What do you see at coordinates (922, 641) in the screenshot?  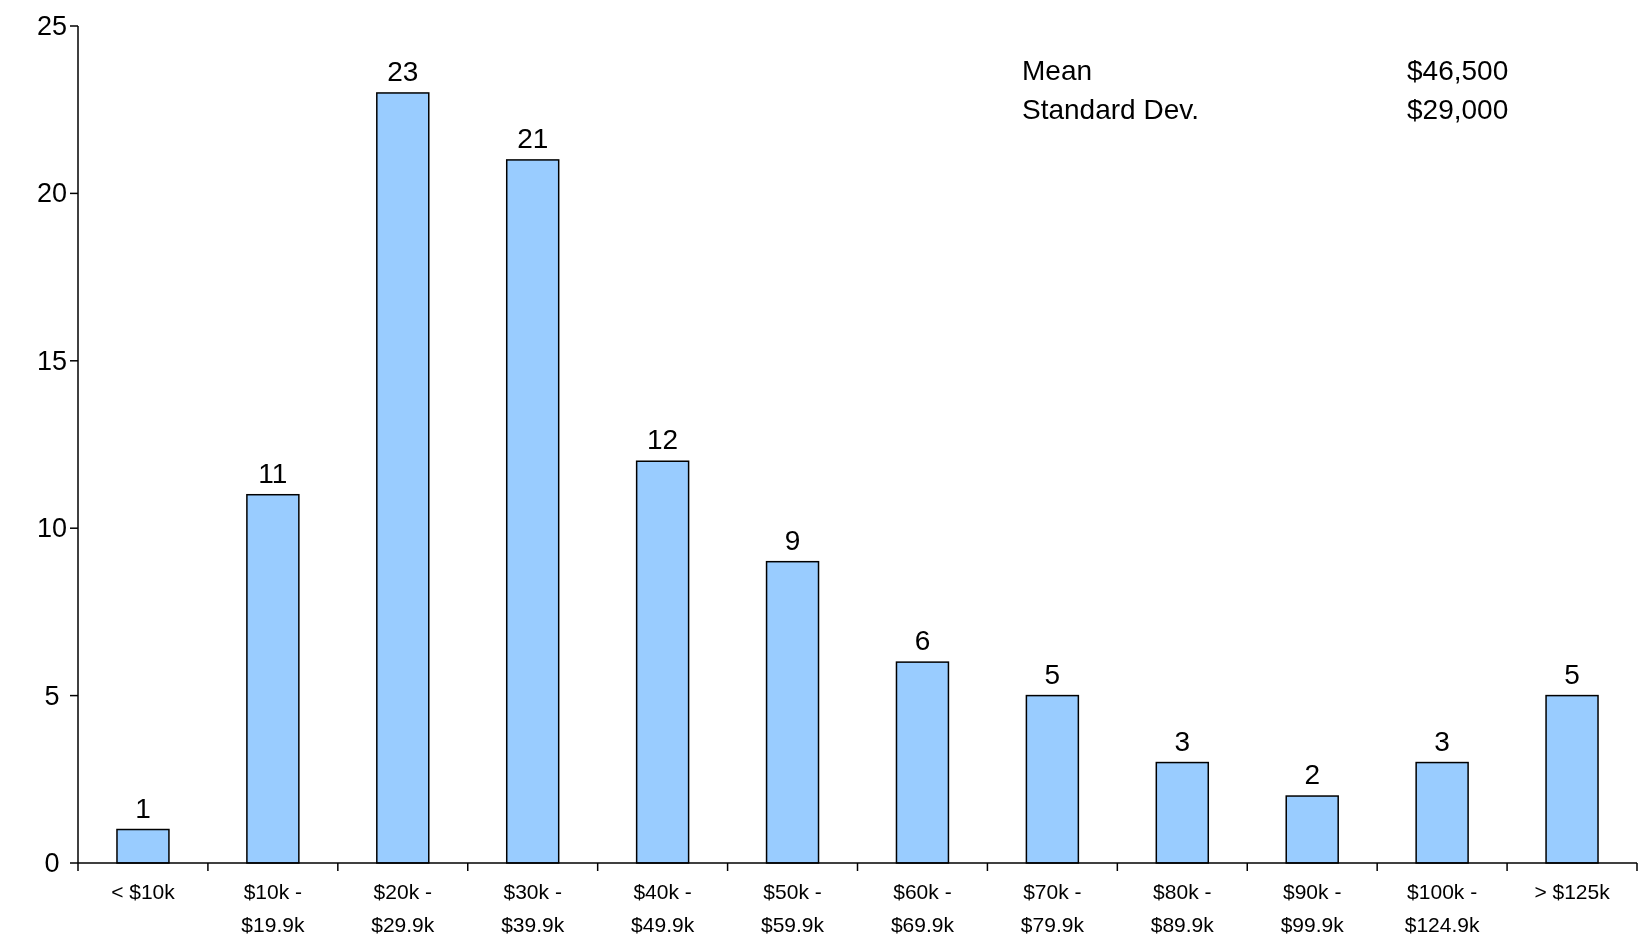 I see `data-label: 6` at bounding box center [922, 641].